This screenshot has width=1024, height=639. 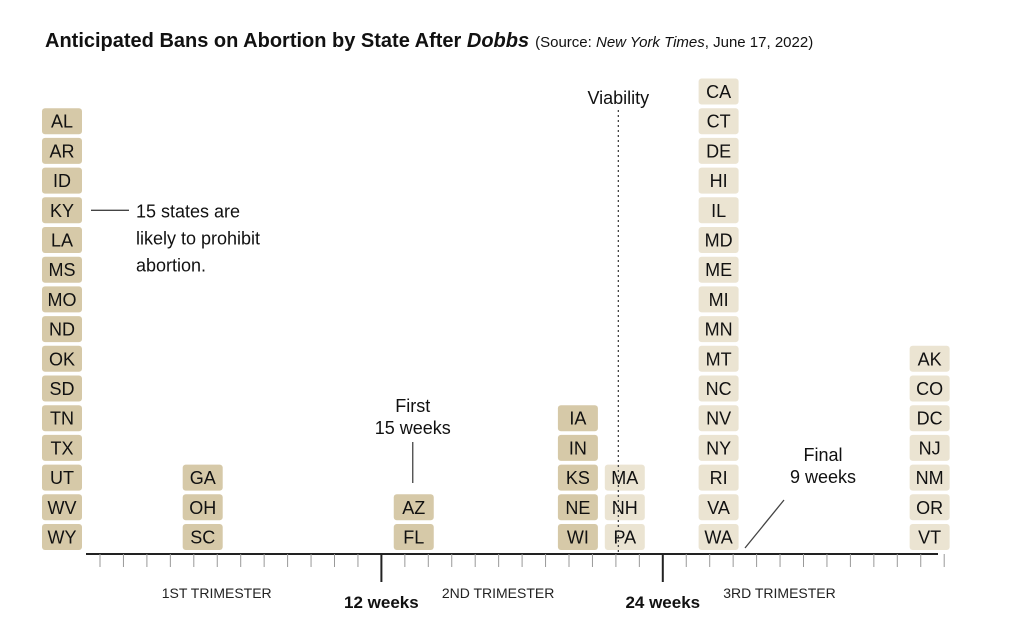 I want to click on state-label: WY, so click(x=62, y=538).